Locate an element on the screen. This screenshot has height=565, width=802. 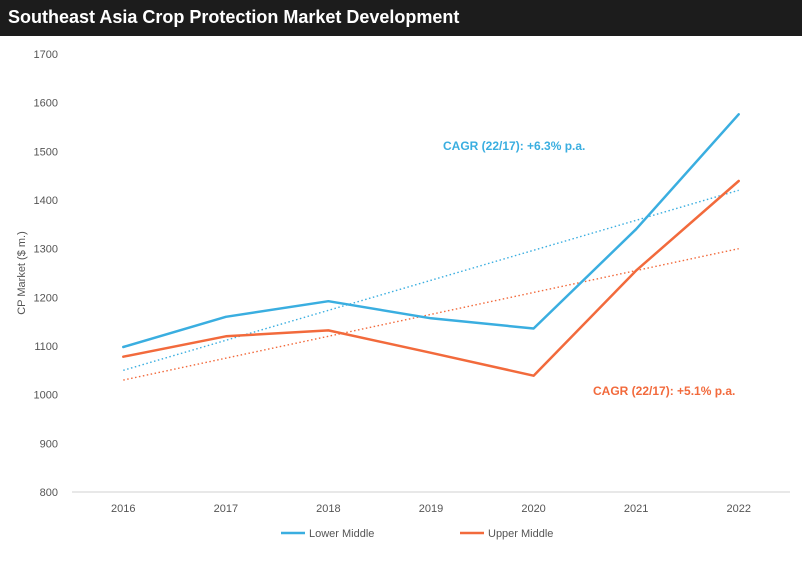
y-tick-label: 1200 is located at coordinates (46, 298).